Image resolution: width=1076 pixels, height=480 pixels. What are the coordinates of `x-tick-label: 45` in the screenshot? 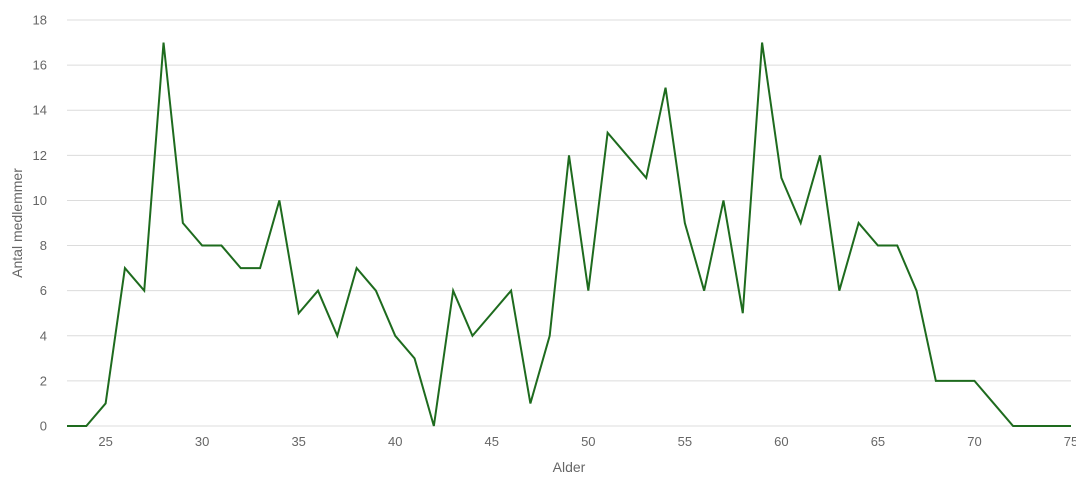 It's located at (492, 441).